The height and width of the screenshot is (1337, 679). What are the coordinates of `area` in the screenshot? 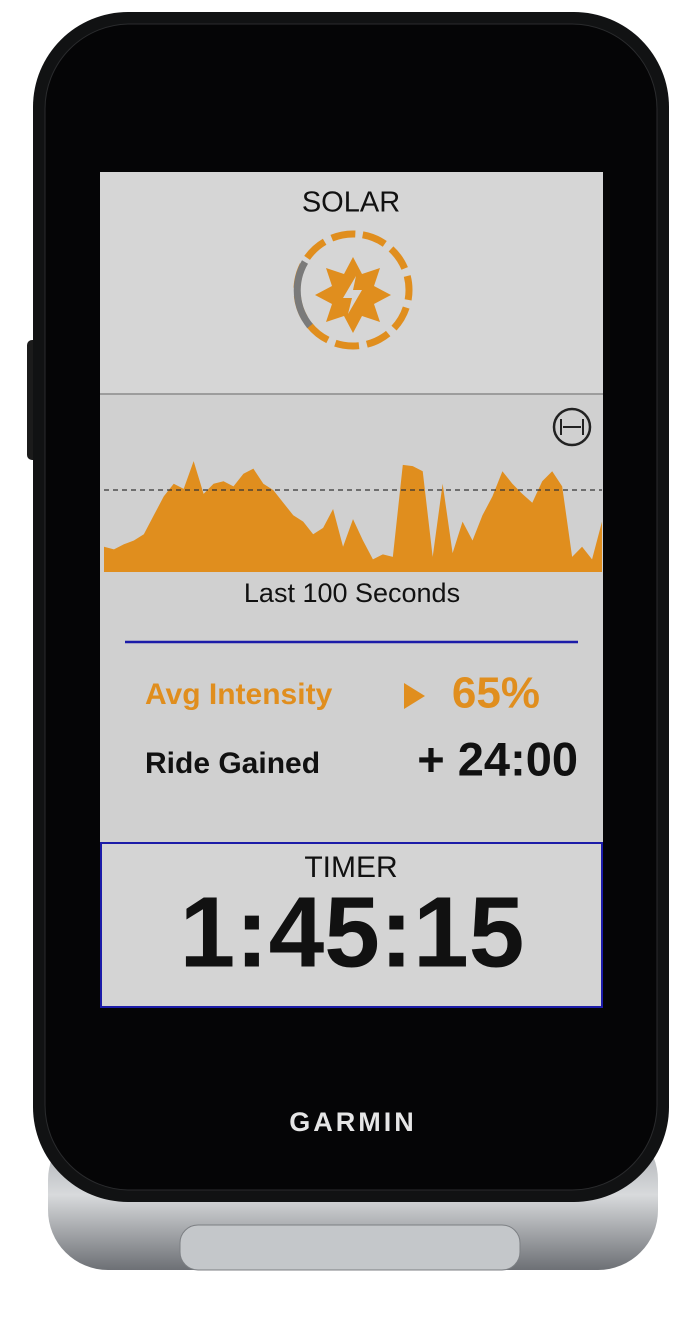 It's located at (353, 516).